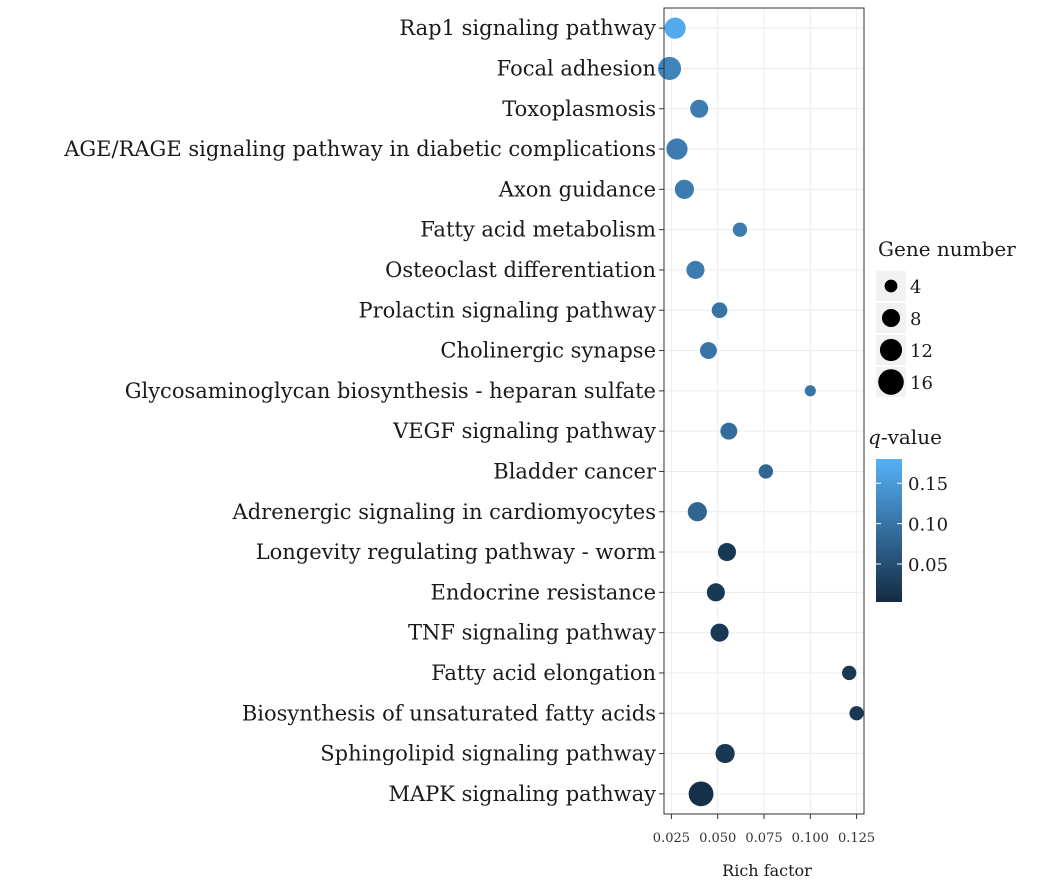 This screenshot has width=1046, height=894. What do you see at coordinates (444, 512) in the screenshot?
I see `category-label-12: Adrenergic signaling in cardiomyocytes` at bounding box center [444, 512].